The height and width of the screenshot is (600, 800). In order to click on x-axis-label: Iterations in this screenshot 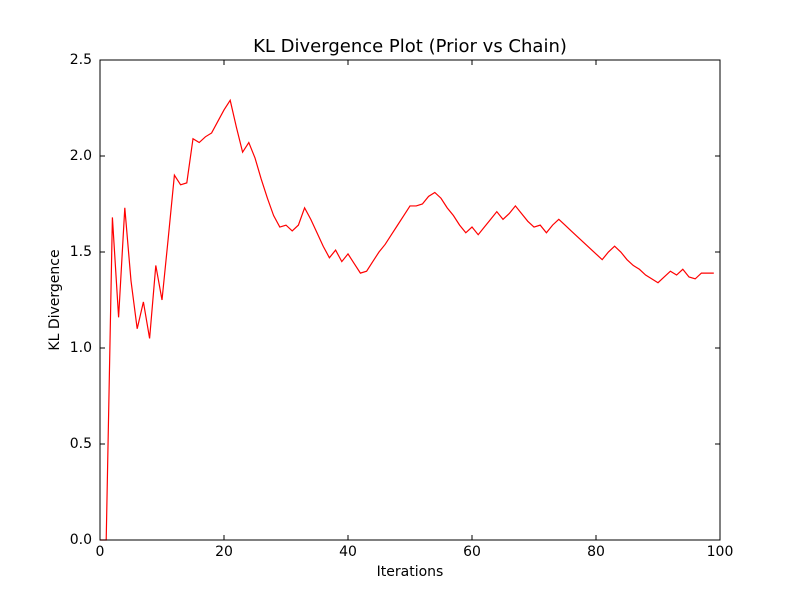, I will do `click(410, 572)`.